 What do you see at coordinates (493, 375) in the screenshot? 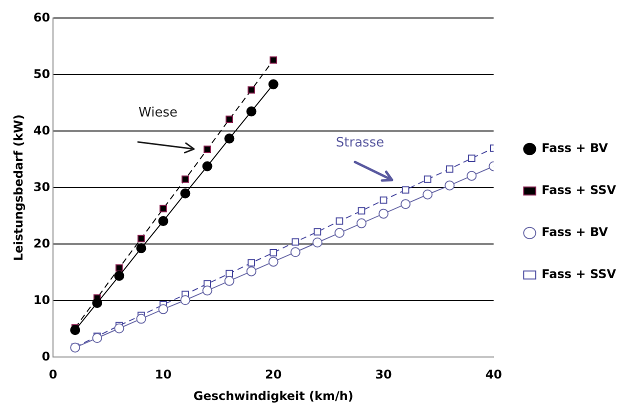
I see `x-tick-label: 40` at bounding box center [493, 375].